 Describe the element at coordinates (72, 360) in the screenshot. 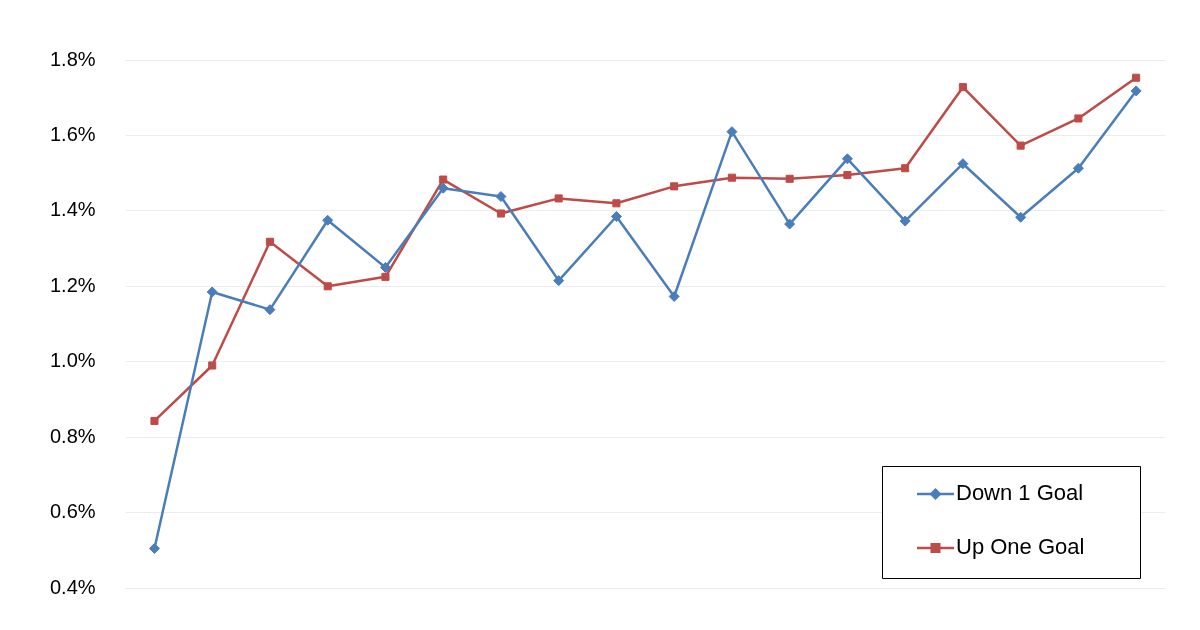

I see `y-tick-label: 1.0%` at that location.